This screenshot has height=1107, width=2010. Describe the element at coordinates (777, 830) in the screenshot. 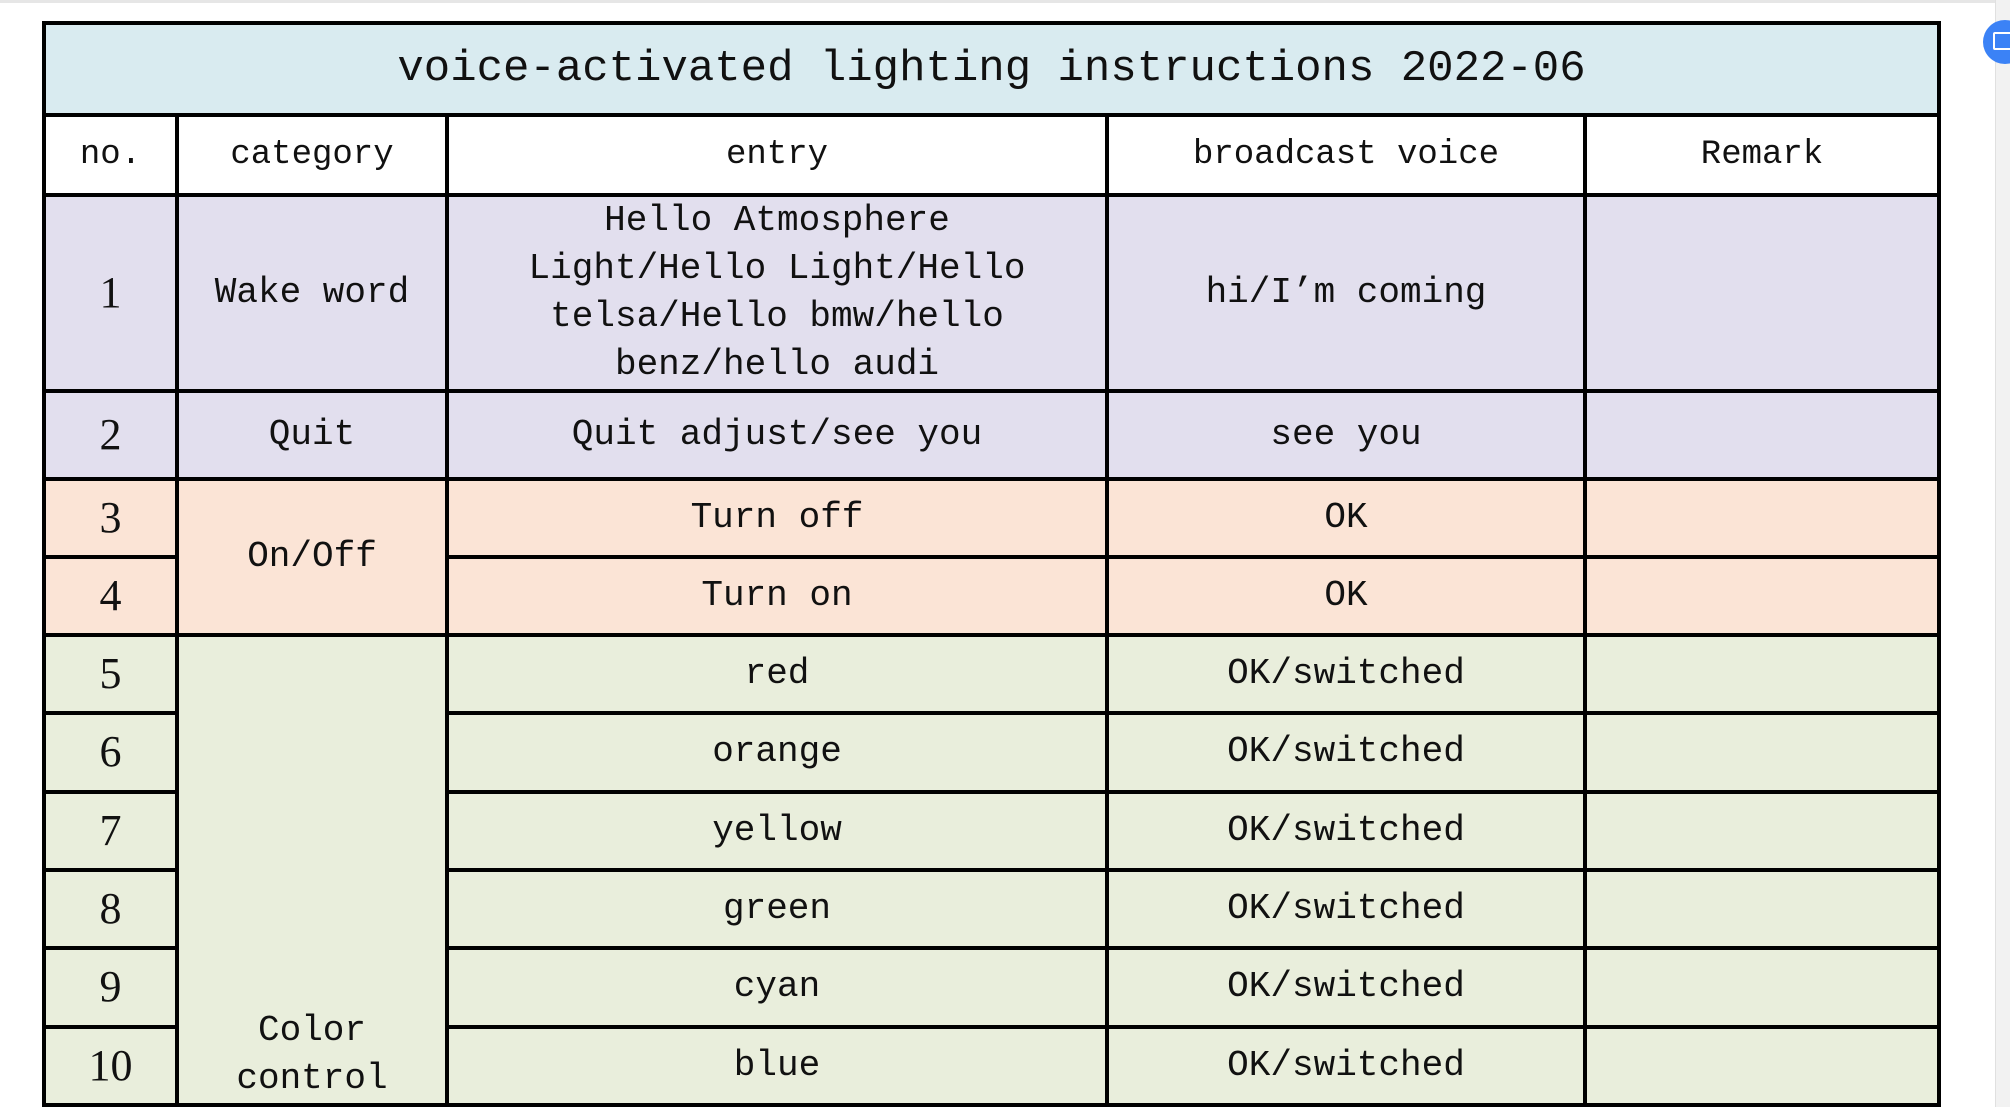

I see `row-entry: yellow` at that location.